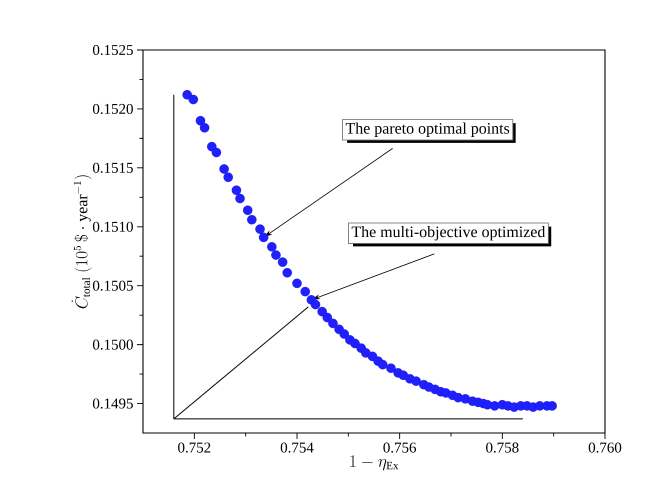 The width and height of the screenshot is (654, 497). I want to click on x-tick-label: 0.758, so click(502, 447).